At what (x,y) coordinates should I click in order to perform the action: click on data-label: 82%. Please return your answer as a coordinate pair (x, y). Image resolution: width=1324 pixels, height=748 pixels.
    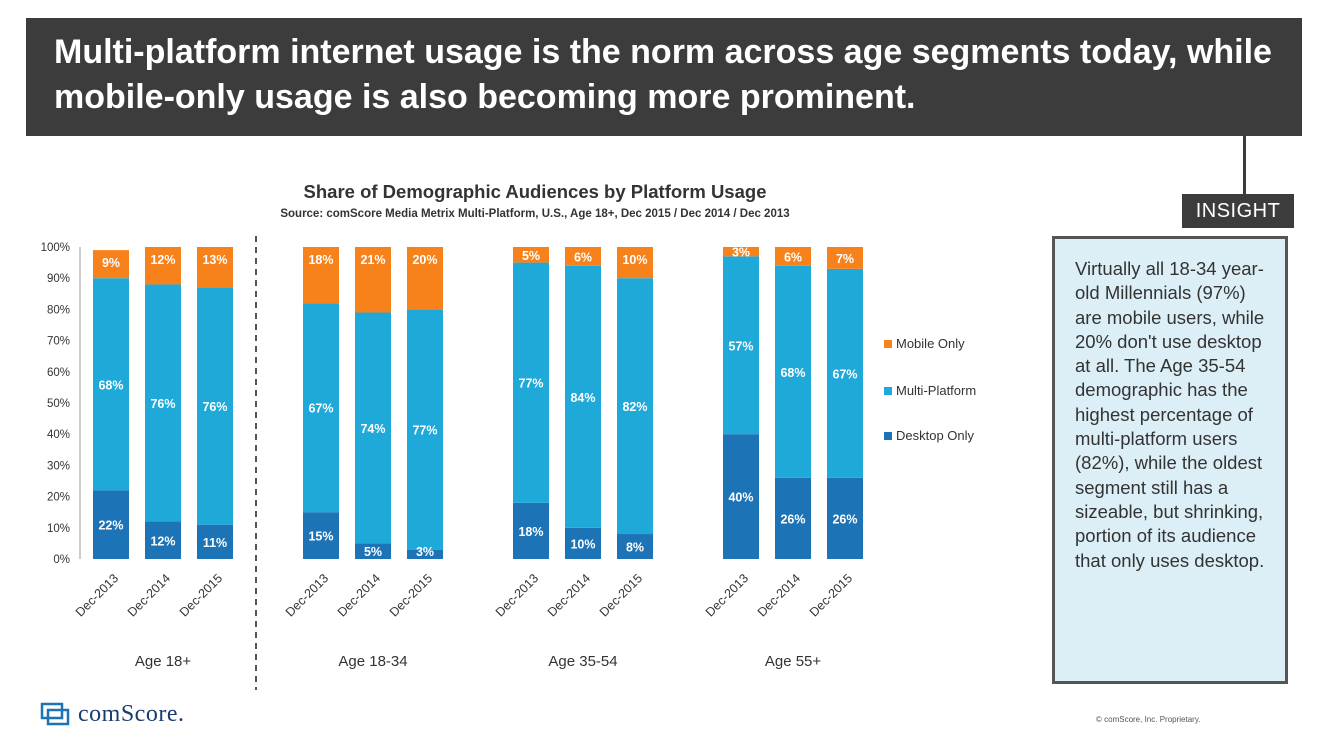
    Looking at the image, I should click on (634, 407).